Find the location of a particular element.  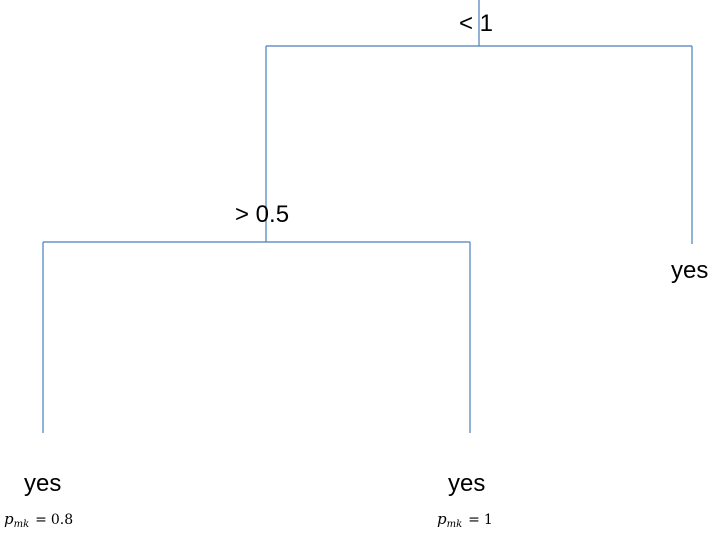

inner-condition-label: > 0.5 is located at coordinates (262, 214).